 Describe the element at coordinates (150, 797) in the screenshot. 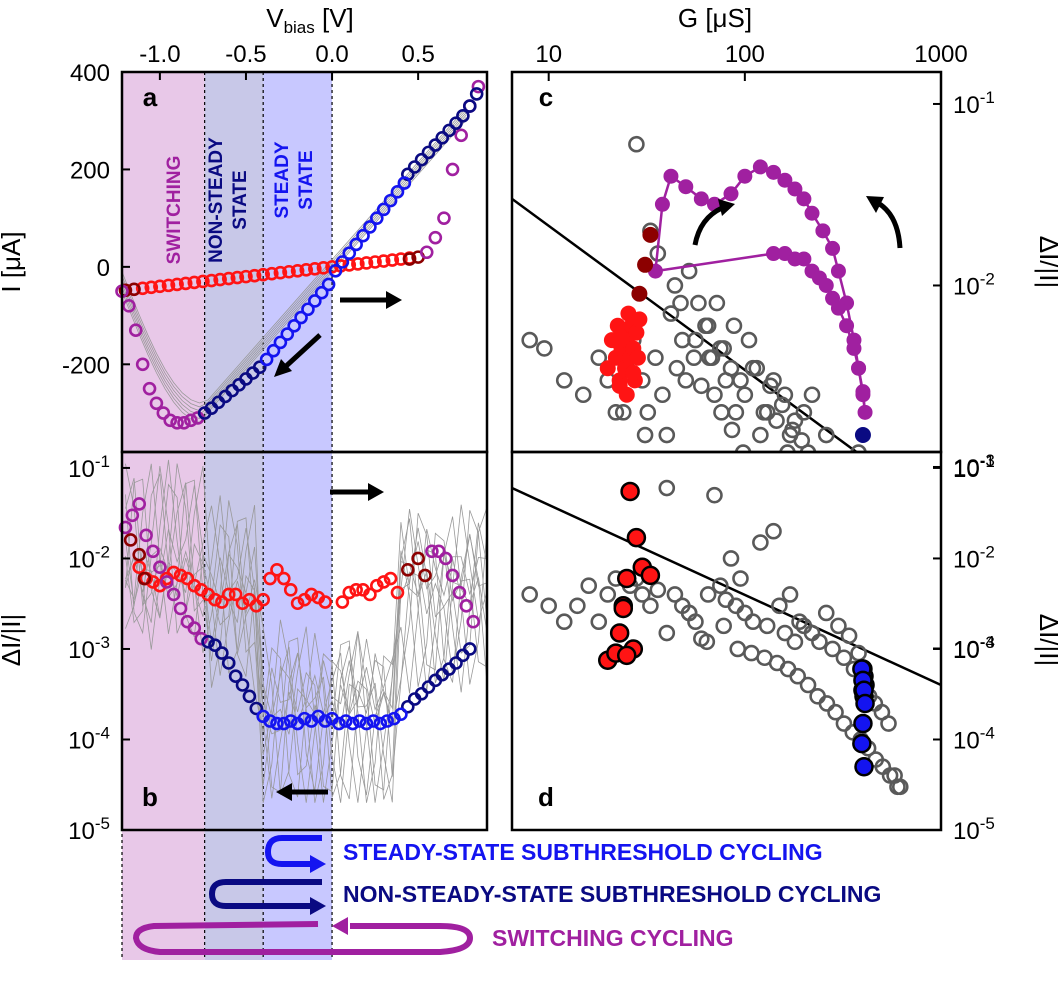

I see `panel-label: b` at that location.